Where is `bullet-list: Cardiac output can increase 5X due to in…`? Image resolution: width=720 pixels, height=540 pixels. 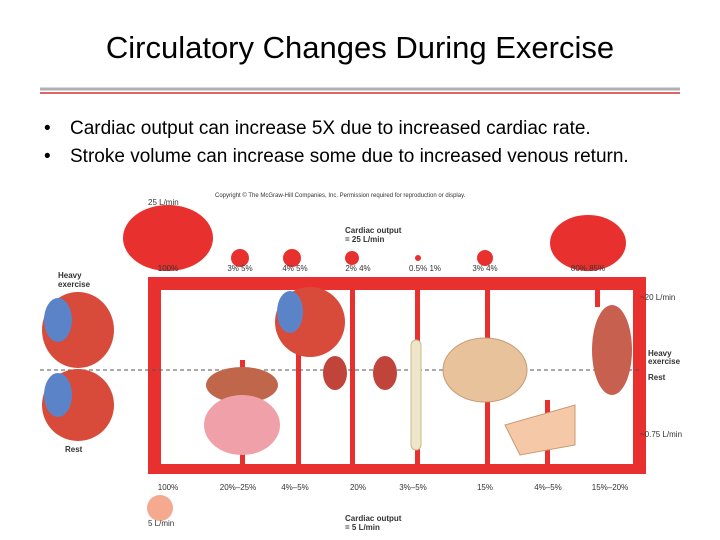 bullet-list: Cardiac output can increase 5X due to in… is located at coordinates (375, 142).